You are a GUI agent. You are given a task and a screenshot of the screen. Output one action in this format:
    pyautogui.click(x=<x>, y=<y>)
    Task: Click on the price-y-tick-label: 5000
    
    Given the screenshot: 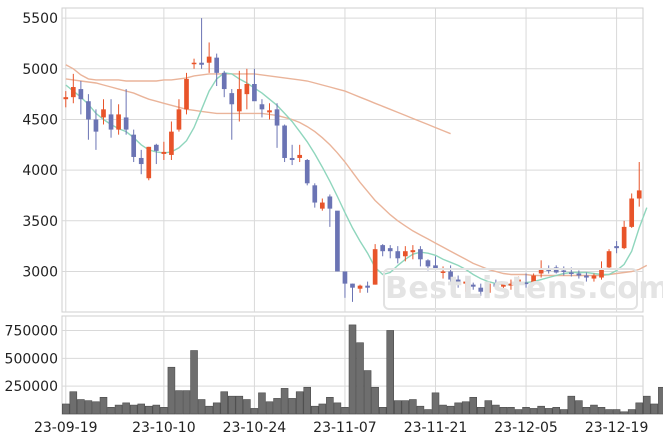 What is the action you would take?
    pyautogui.click(x=40, y=70)
    